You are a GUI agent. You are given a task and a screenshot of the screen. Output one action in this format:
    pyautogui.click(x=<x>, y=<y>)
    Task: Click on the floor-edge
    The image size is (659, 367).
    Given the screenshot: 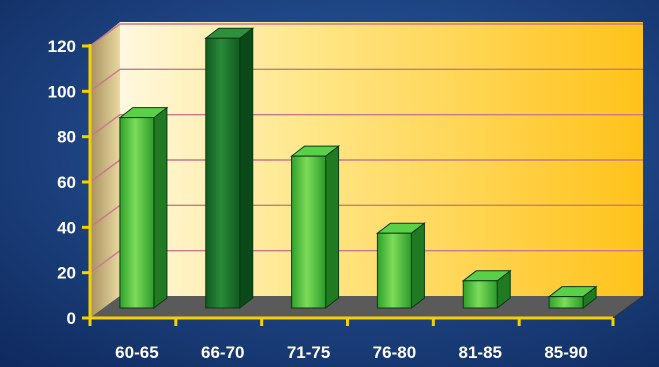 What is the action you would take?
    pyautogui.click(x=628, y=307)
    